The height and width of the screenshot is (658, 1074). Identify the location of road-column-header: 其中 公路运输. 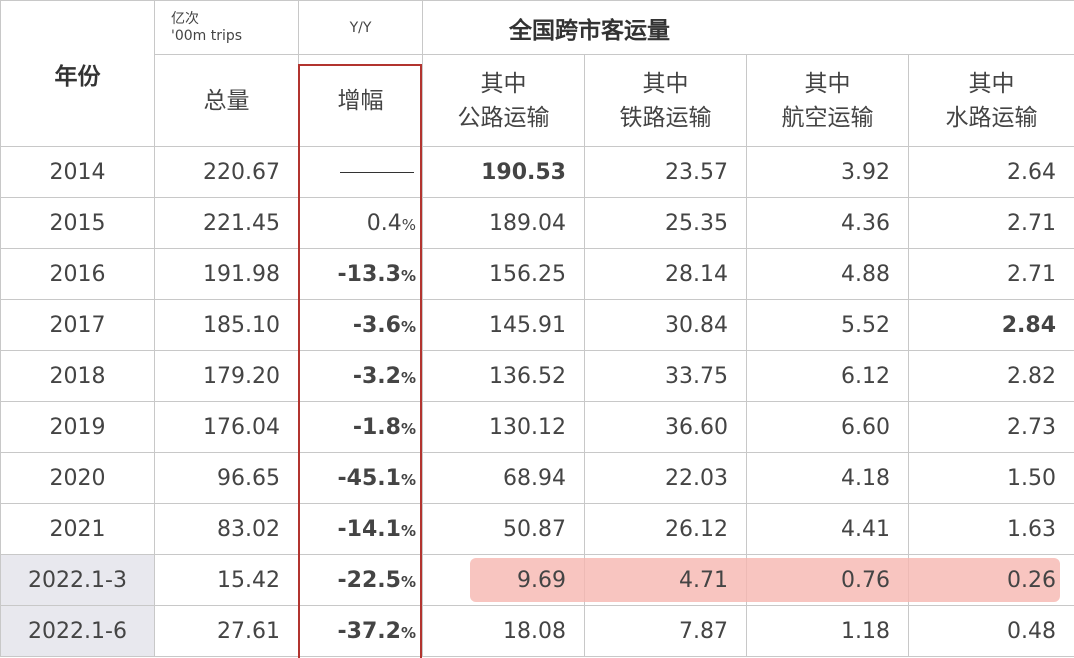
(503, 100).